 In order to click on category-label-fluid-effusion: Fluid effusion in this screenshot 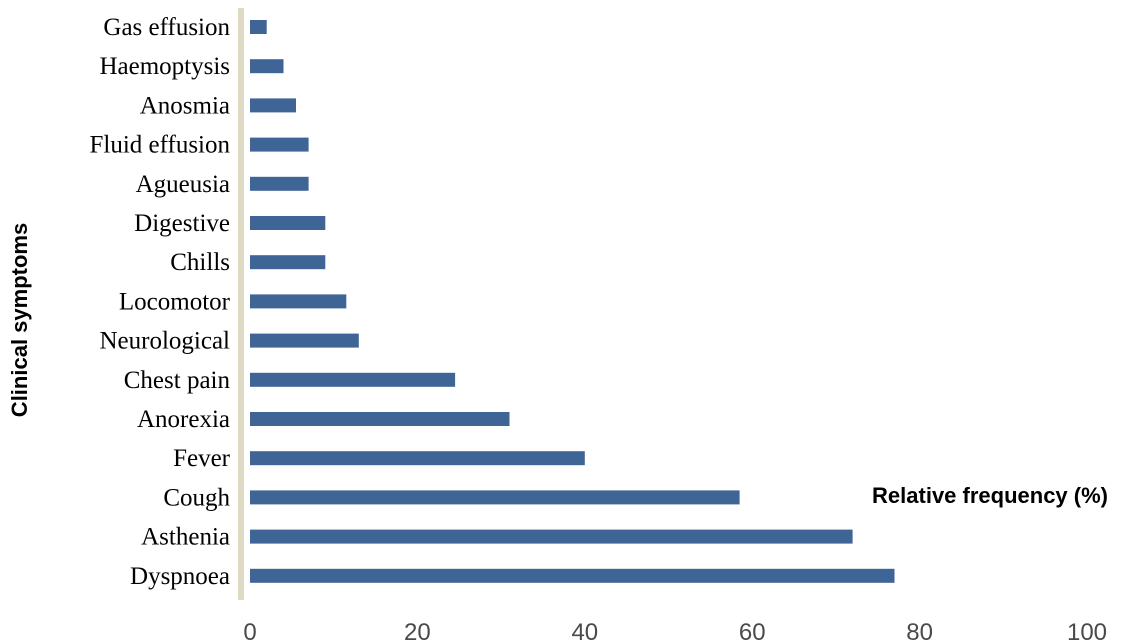, I will do `click(159, 145)`.